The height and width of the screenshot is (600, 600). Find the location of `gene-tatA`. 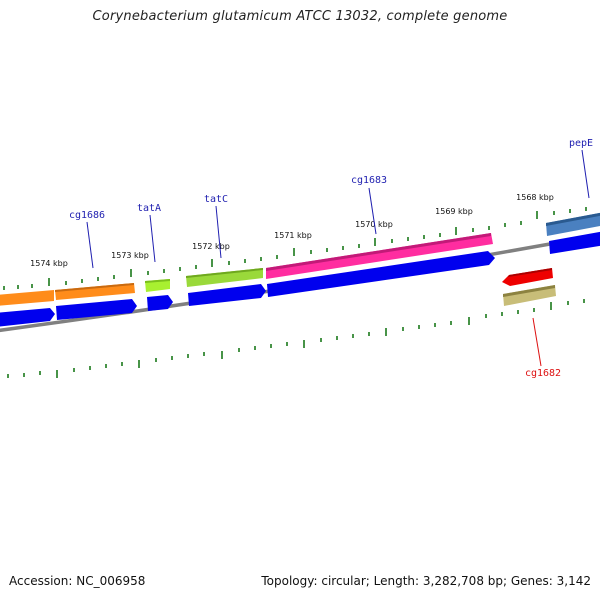

gene-tatA is located at coordinates (157, 285).